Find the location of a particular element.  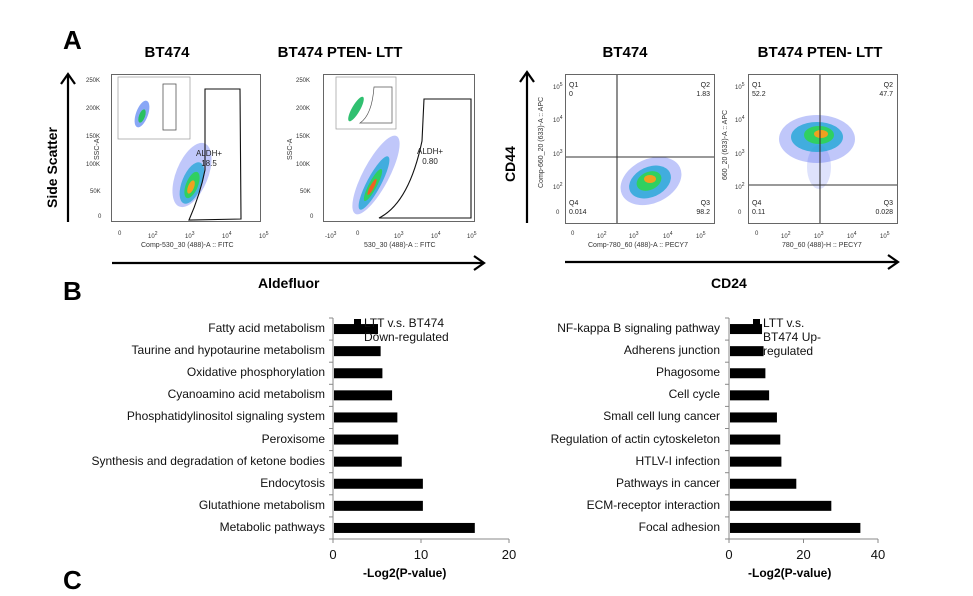

facs-x-axis-label: 530_30 (488)-A :: FITC is located at coordinates (400, 245).